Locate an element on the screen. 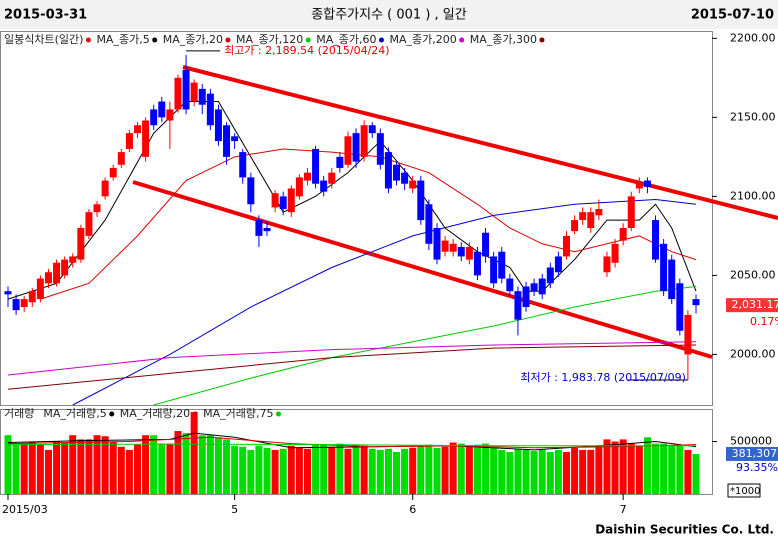 The image size is (778, 543). start-date: 2015-03-31 is located at coordinates (45, 15).